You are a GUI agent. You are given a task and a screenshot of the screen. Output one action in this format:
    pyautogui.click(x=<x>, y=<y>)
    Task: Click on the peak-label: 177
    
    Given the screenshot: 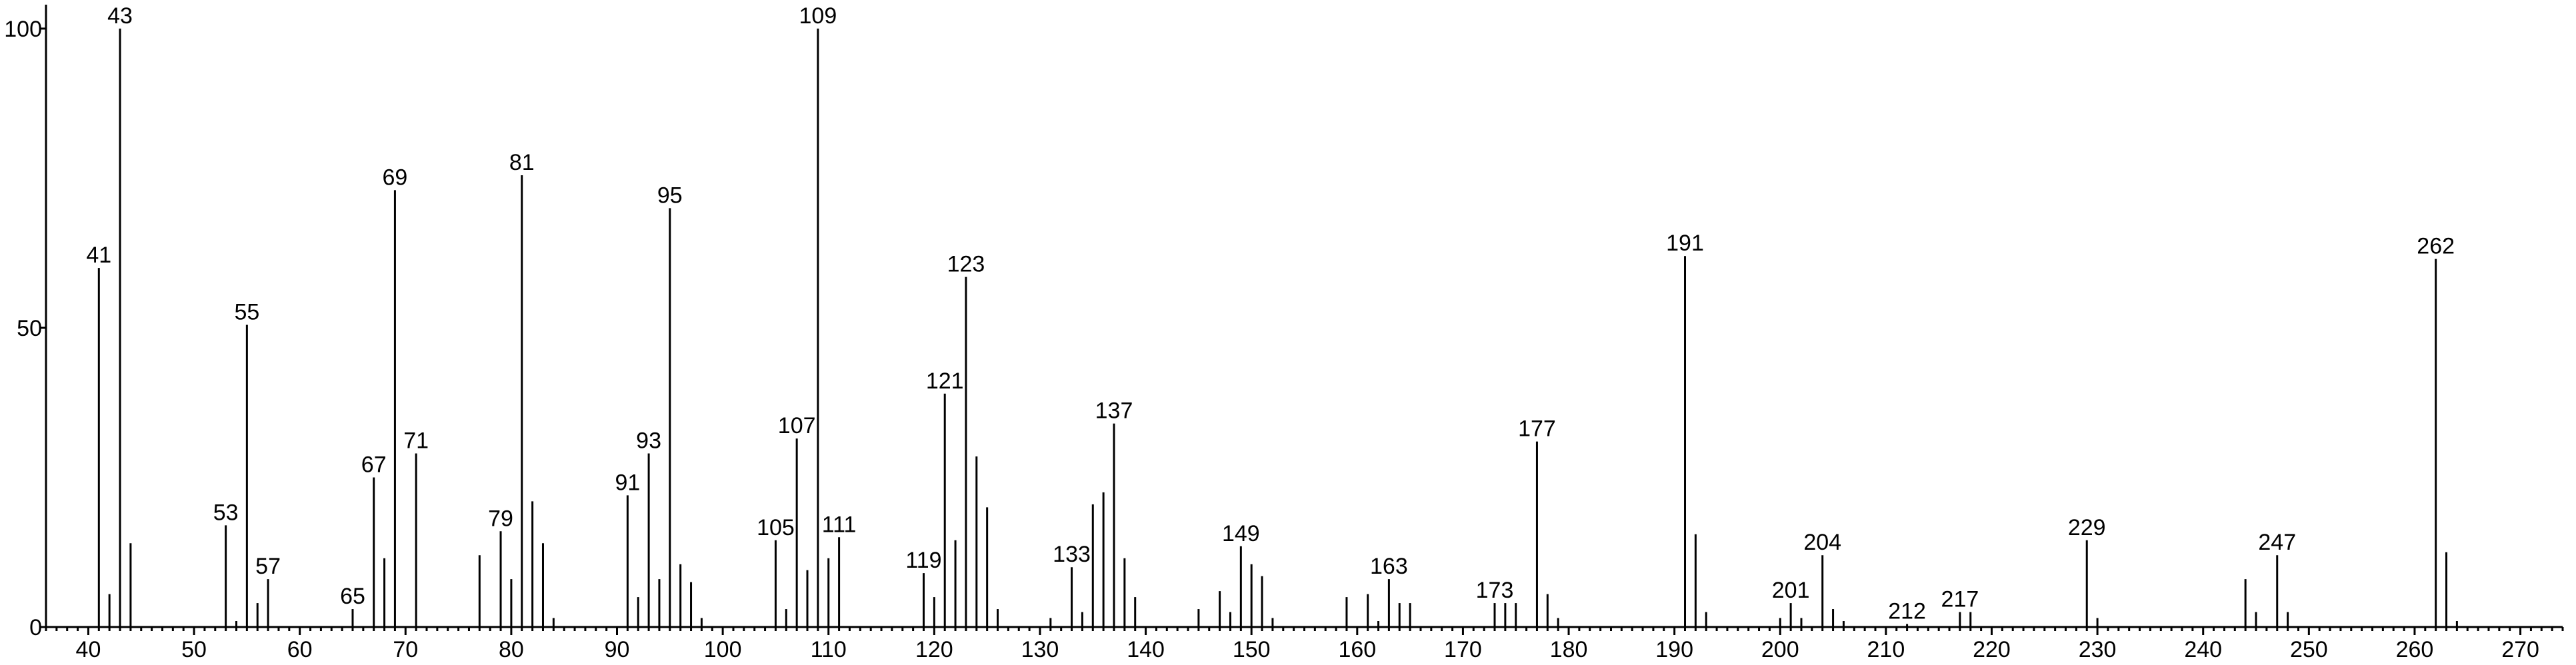 What is the action you would take?
    pyautogui.click(x=1537, y=429)
    